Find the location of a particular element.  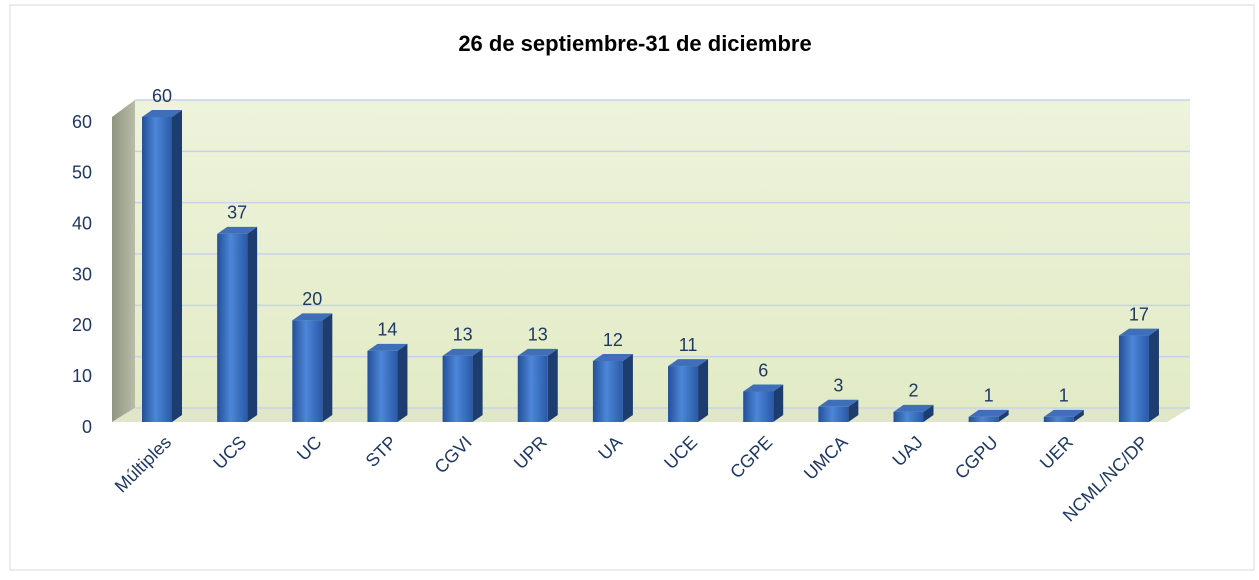

y-tick-label: 50 is located at coordinates (82, 173).